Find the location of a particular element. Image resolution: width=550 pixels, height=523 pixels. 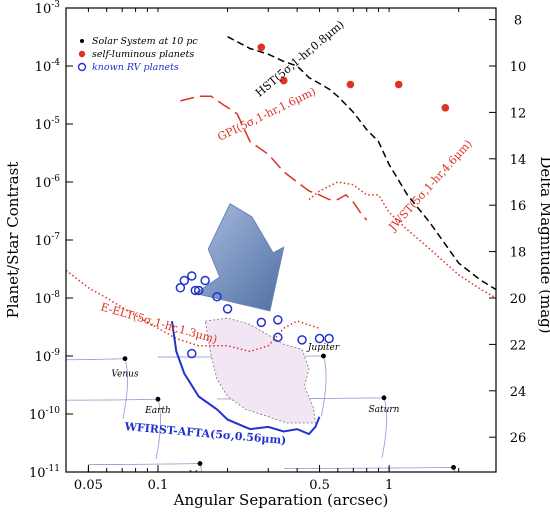

y2-tick-label: 8 is located at coordinates (518, 21).